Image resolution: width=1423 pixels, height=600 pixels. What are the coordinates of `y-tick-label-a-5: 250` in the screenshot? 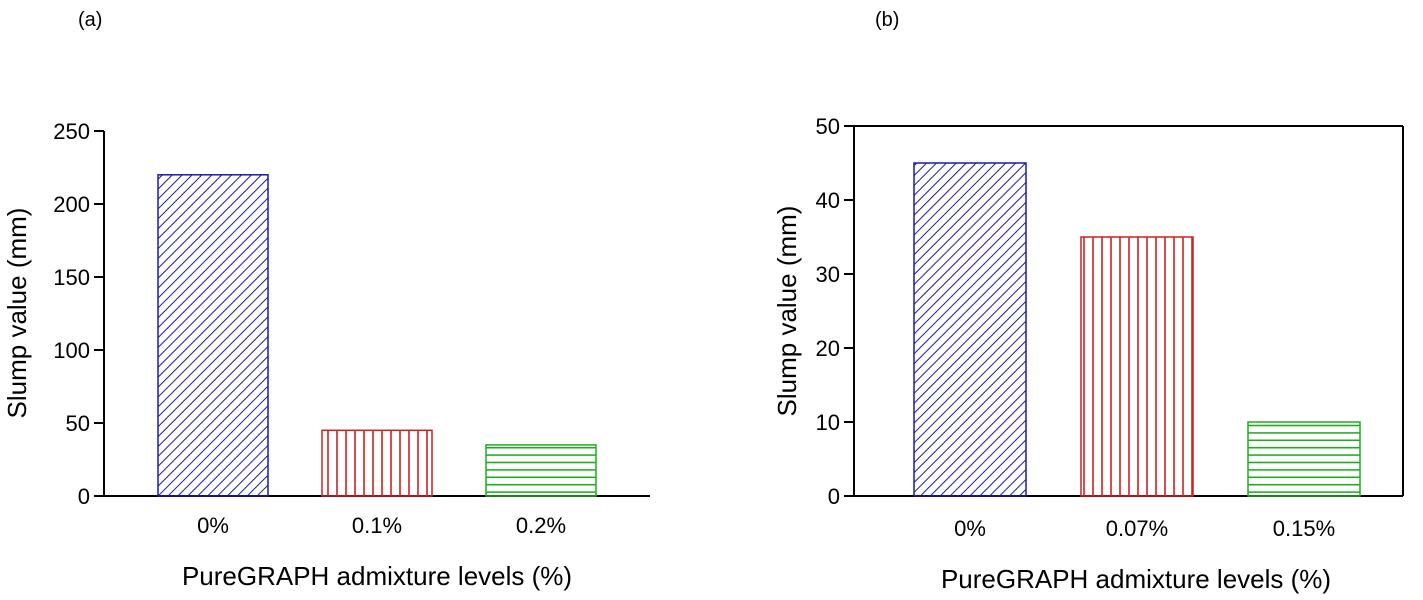 It's located at (71, 131).